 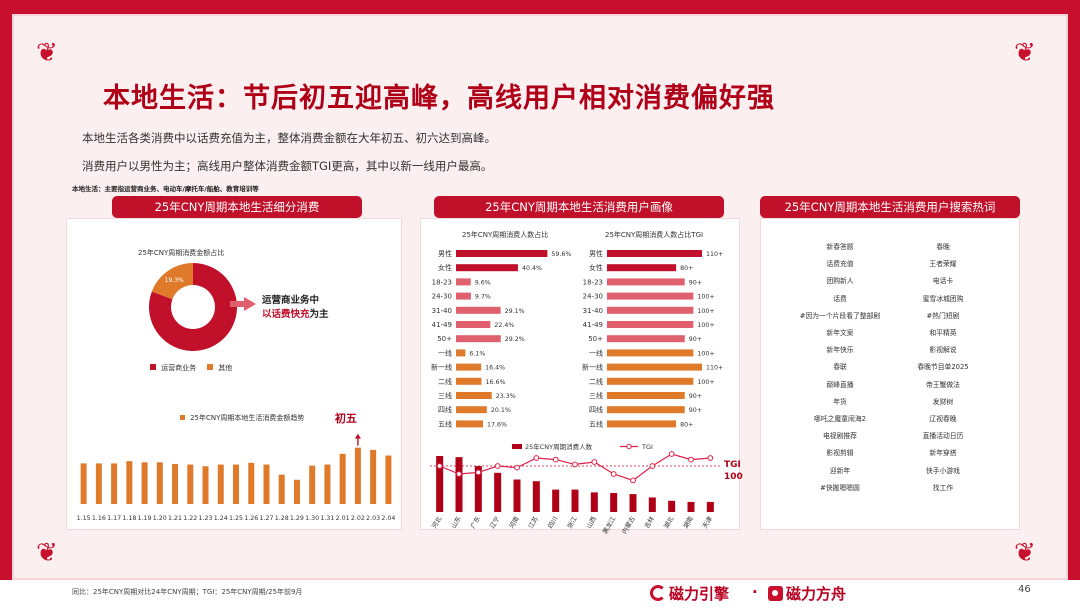 I want to click on panel-hot-words, so click(x=890, y=374).